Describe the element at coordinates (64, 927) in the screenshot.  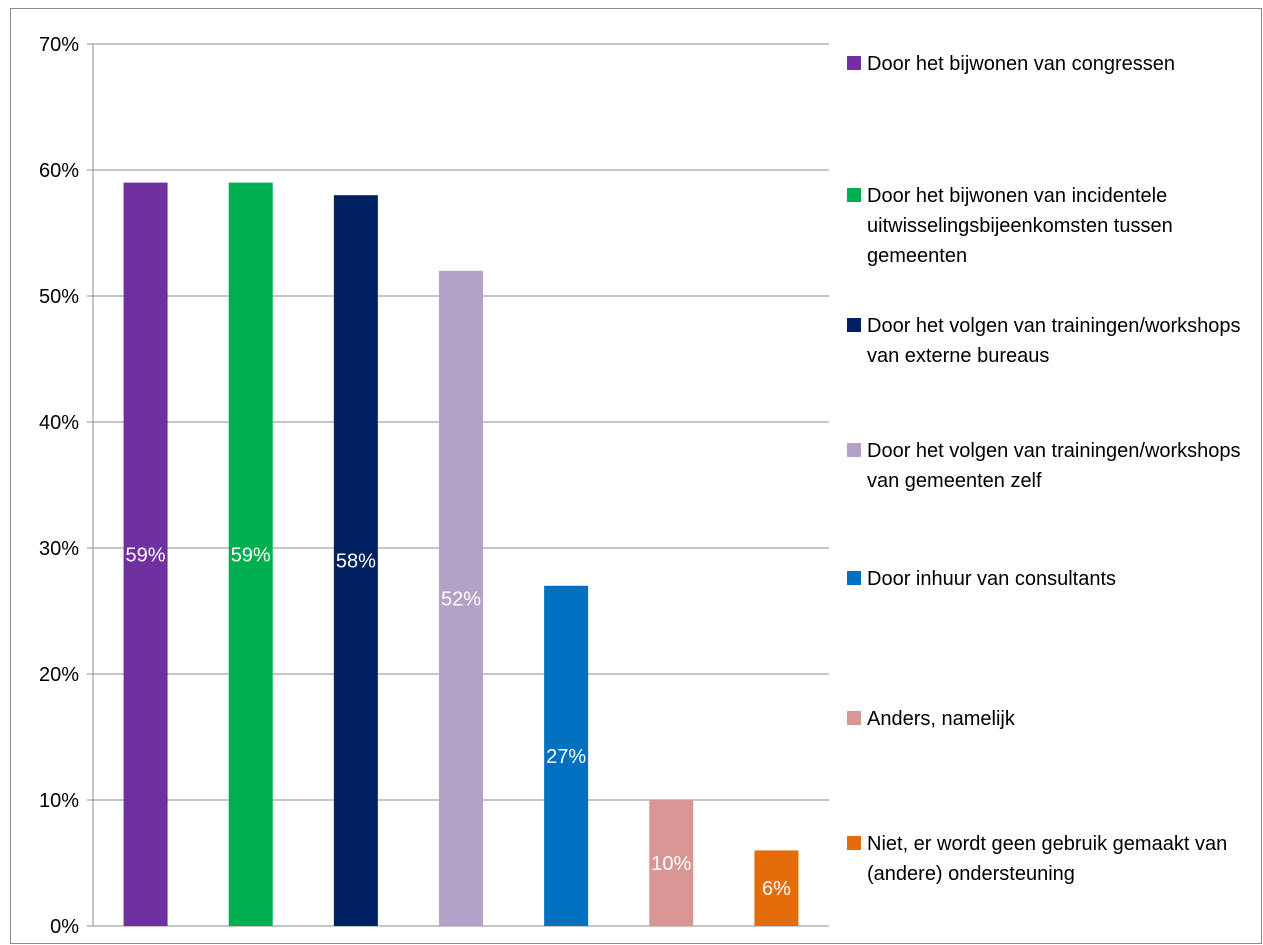
I see `y-tick-label: 0%` at that location.